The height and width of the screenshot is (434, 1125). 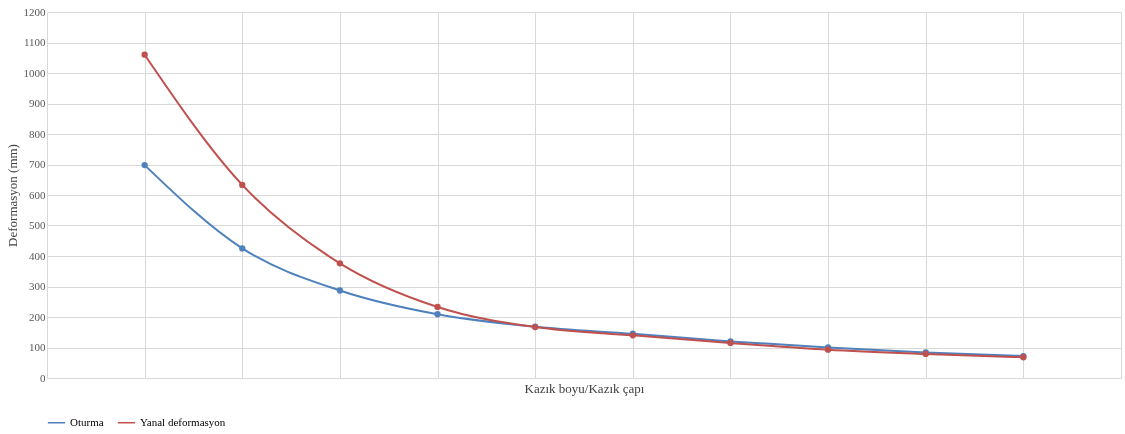 I want to click on y-tick-label: 1100, so click(x=34, y=42).